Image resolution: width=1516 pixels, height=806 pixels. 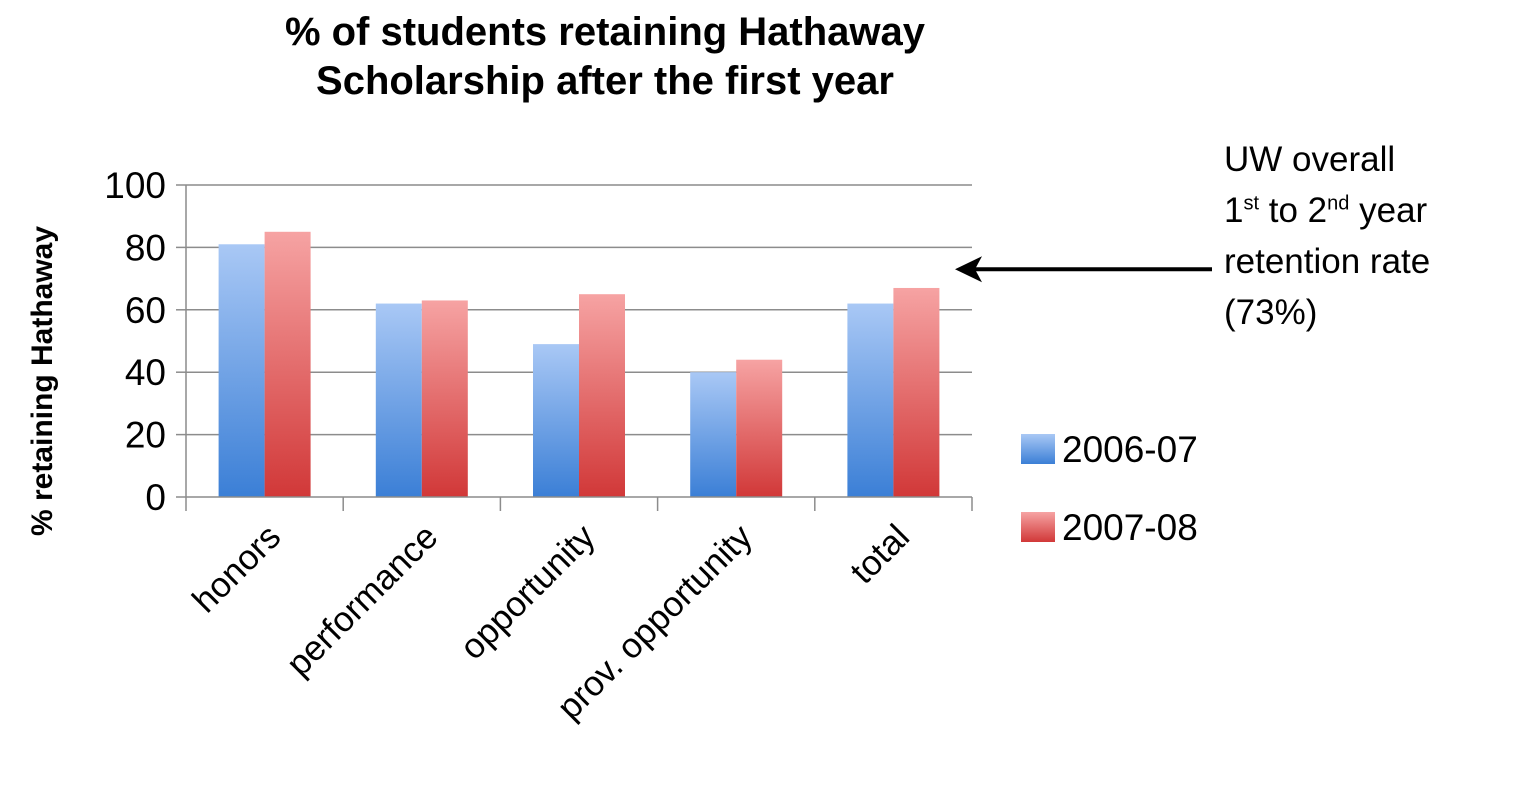 I want to click on x-tick-label-honors: honors, so click(x=236, y=568).